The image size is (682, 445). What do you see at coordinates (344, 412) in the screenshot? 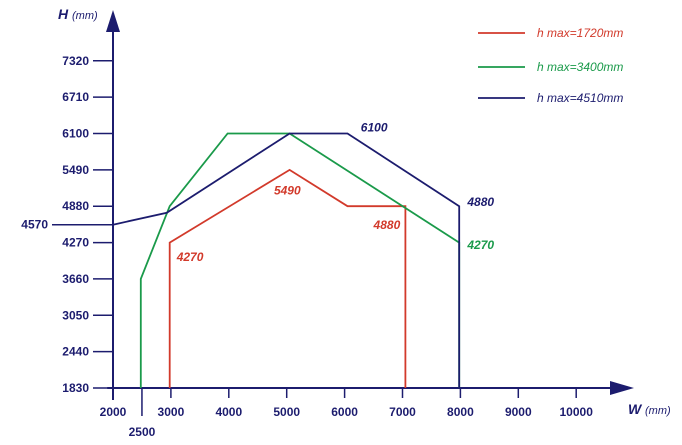
I see `x-tick-label: 6000` at bounding box center [344, 412].